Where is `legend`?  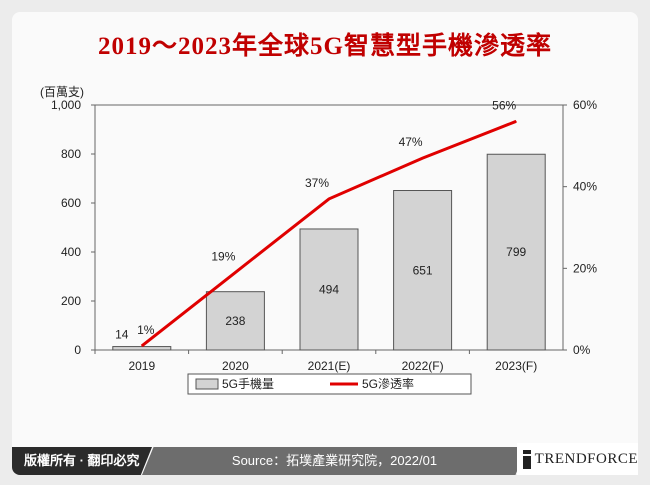
legend is located at coordinates (329, 384).